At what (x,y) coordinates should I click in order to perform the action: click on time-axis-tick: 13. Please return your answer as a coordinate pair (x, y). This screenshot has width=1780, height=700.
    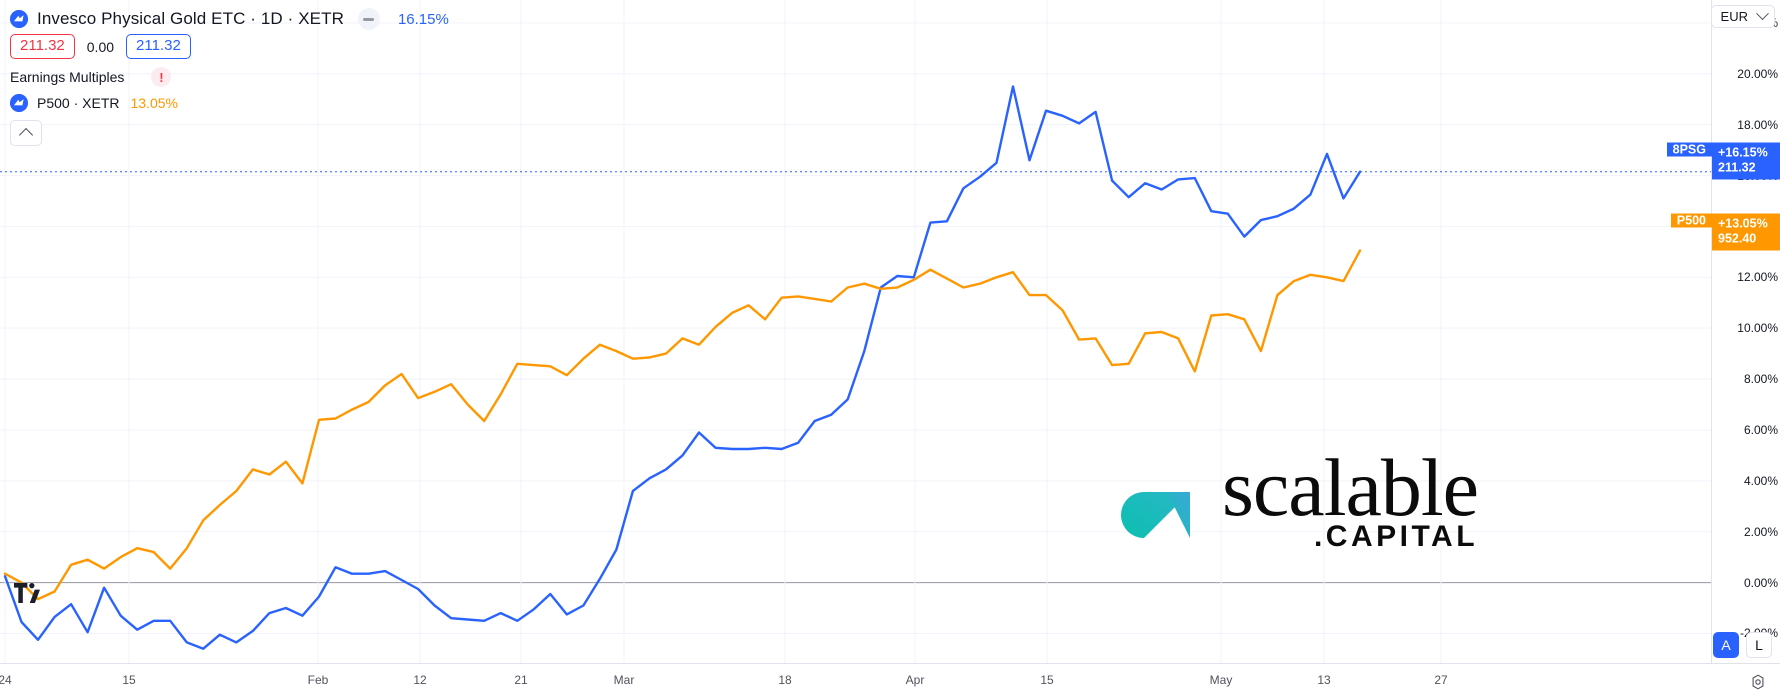
    Looking at the image, I should click on (1324, 680).